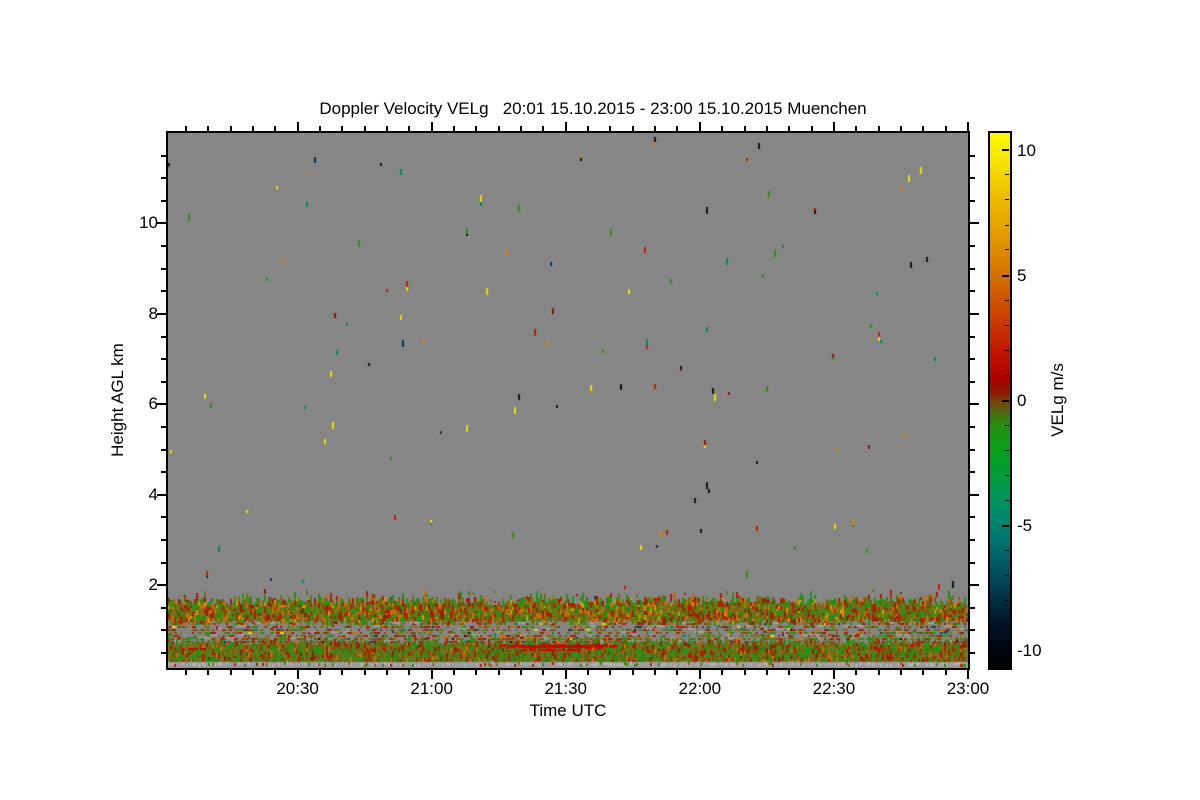 Image resolution: width=1200 pixels, height=800 pixels. Describe the element at coordinates (153, 585) in the screenshot. I see `y-tick-label: 2` at that location.